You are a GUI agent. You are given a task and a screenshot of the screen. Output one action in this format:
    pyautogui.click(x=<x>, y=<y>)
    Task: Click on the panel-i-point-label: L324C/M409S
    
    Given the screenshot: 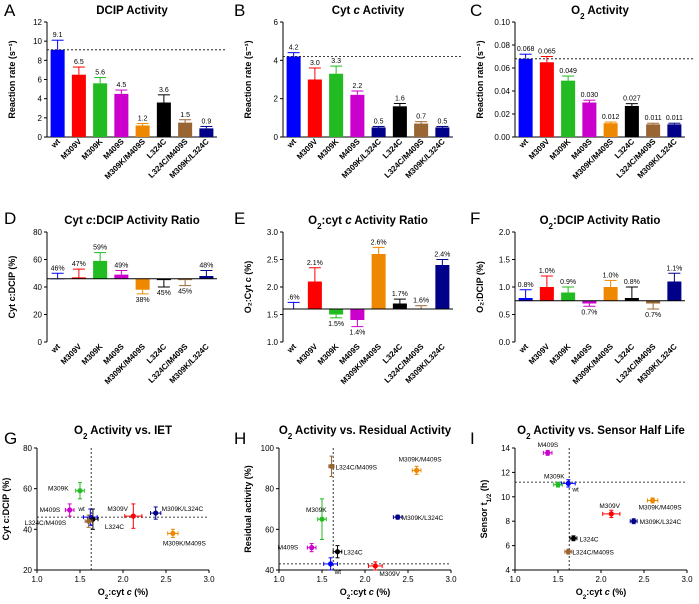 What is the action you would take?
    pyautogui.click(x=593, y=553)
    